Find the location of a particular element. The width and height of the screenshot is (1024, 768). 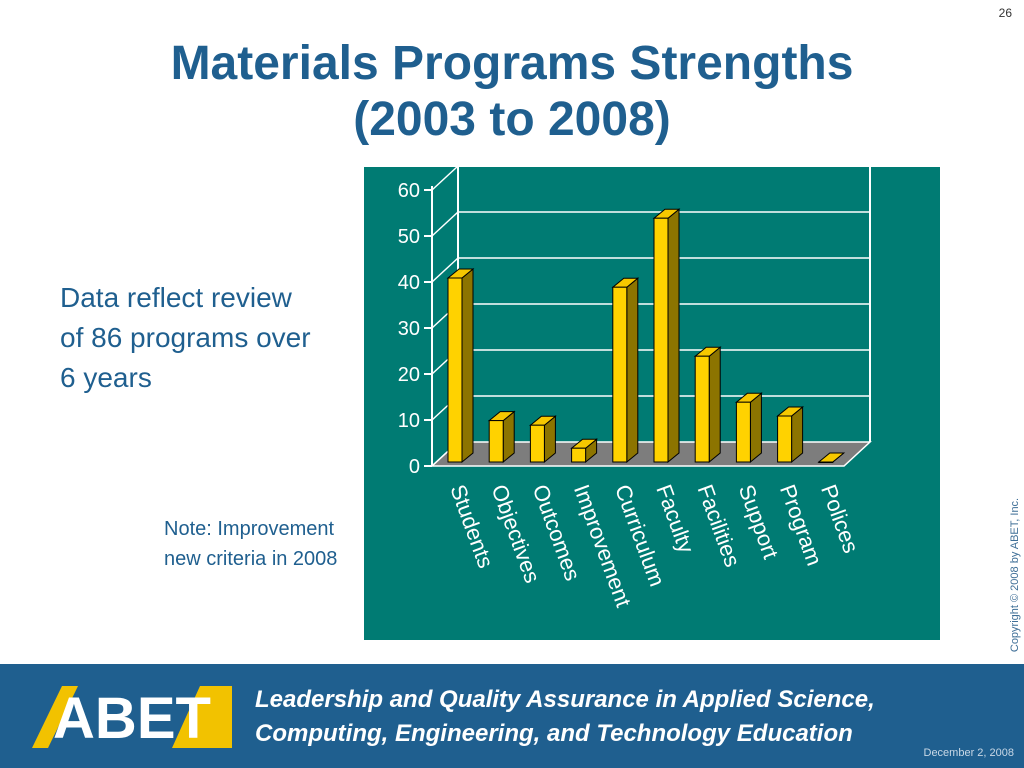

bar-support is located at coordinates (748, 428).